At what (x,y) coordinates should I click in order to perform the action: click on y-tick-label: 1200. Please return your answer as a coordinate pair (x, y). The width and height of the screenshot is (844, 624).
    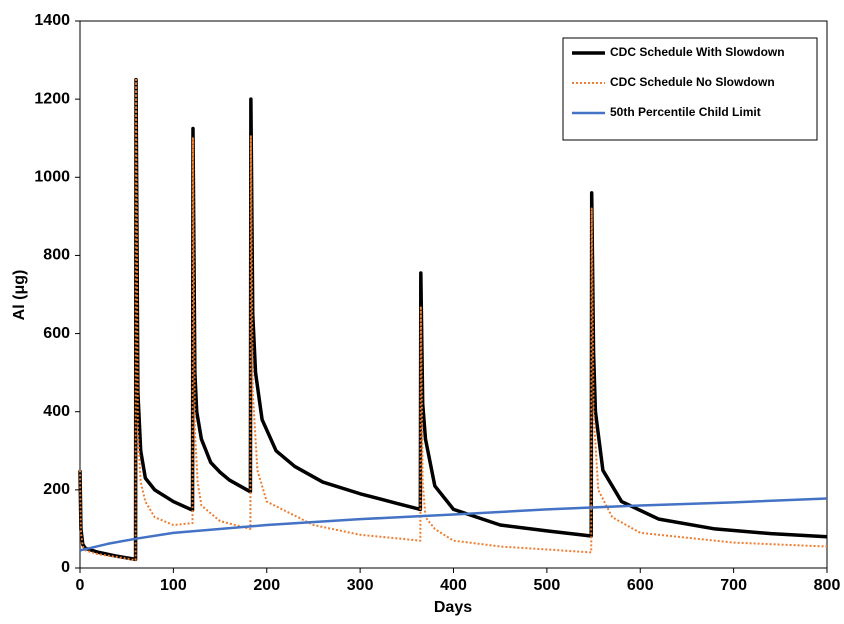
    Looking at the image, I should click on (52, 98).